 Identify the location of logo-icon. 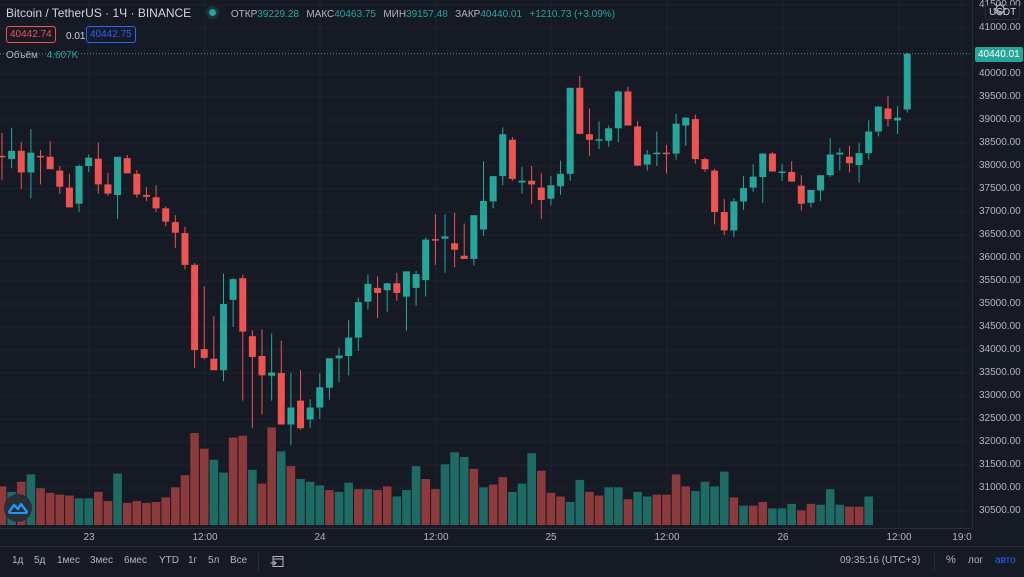
(18, 508).